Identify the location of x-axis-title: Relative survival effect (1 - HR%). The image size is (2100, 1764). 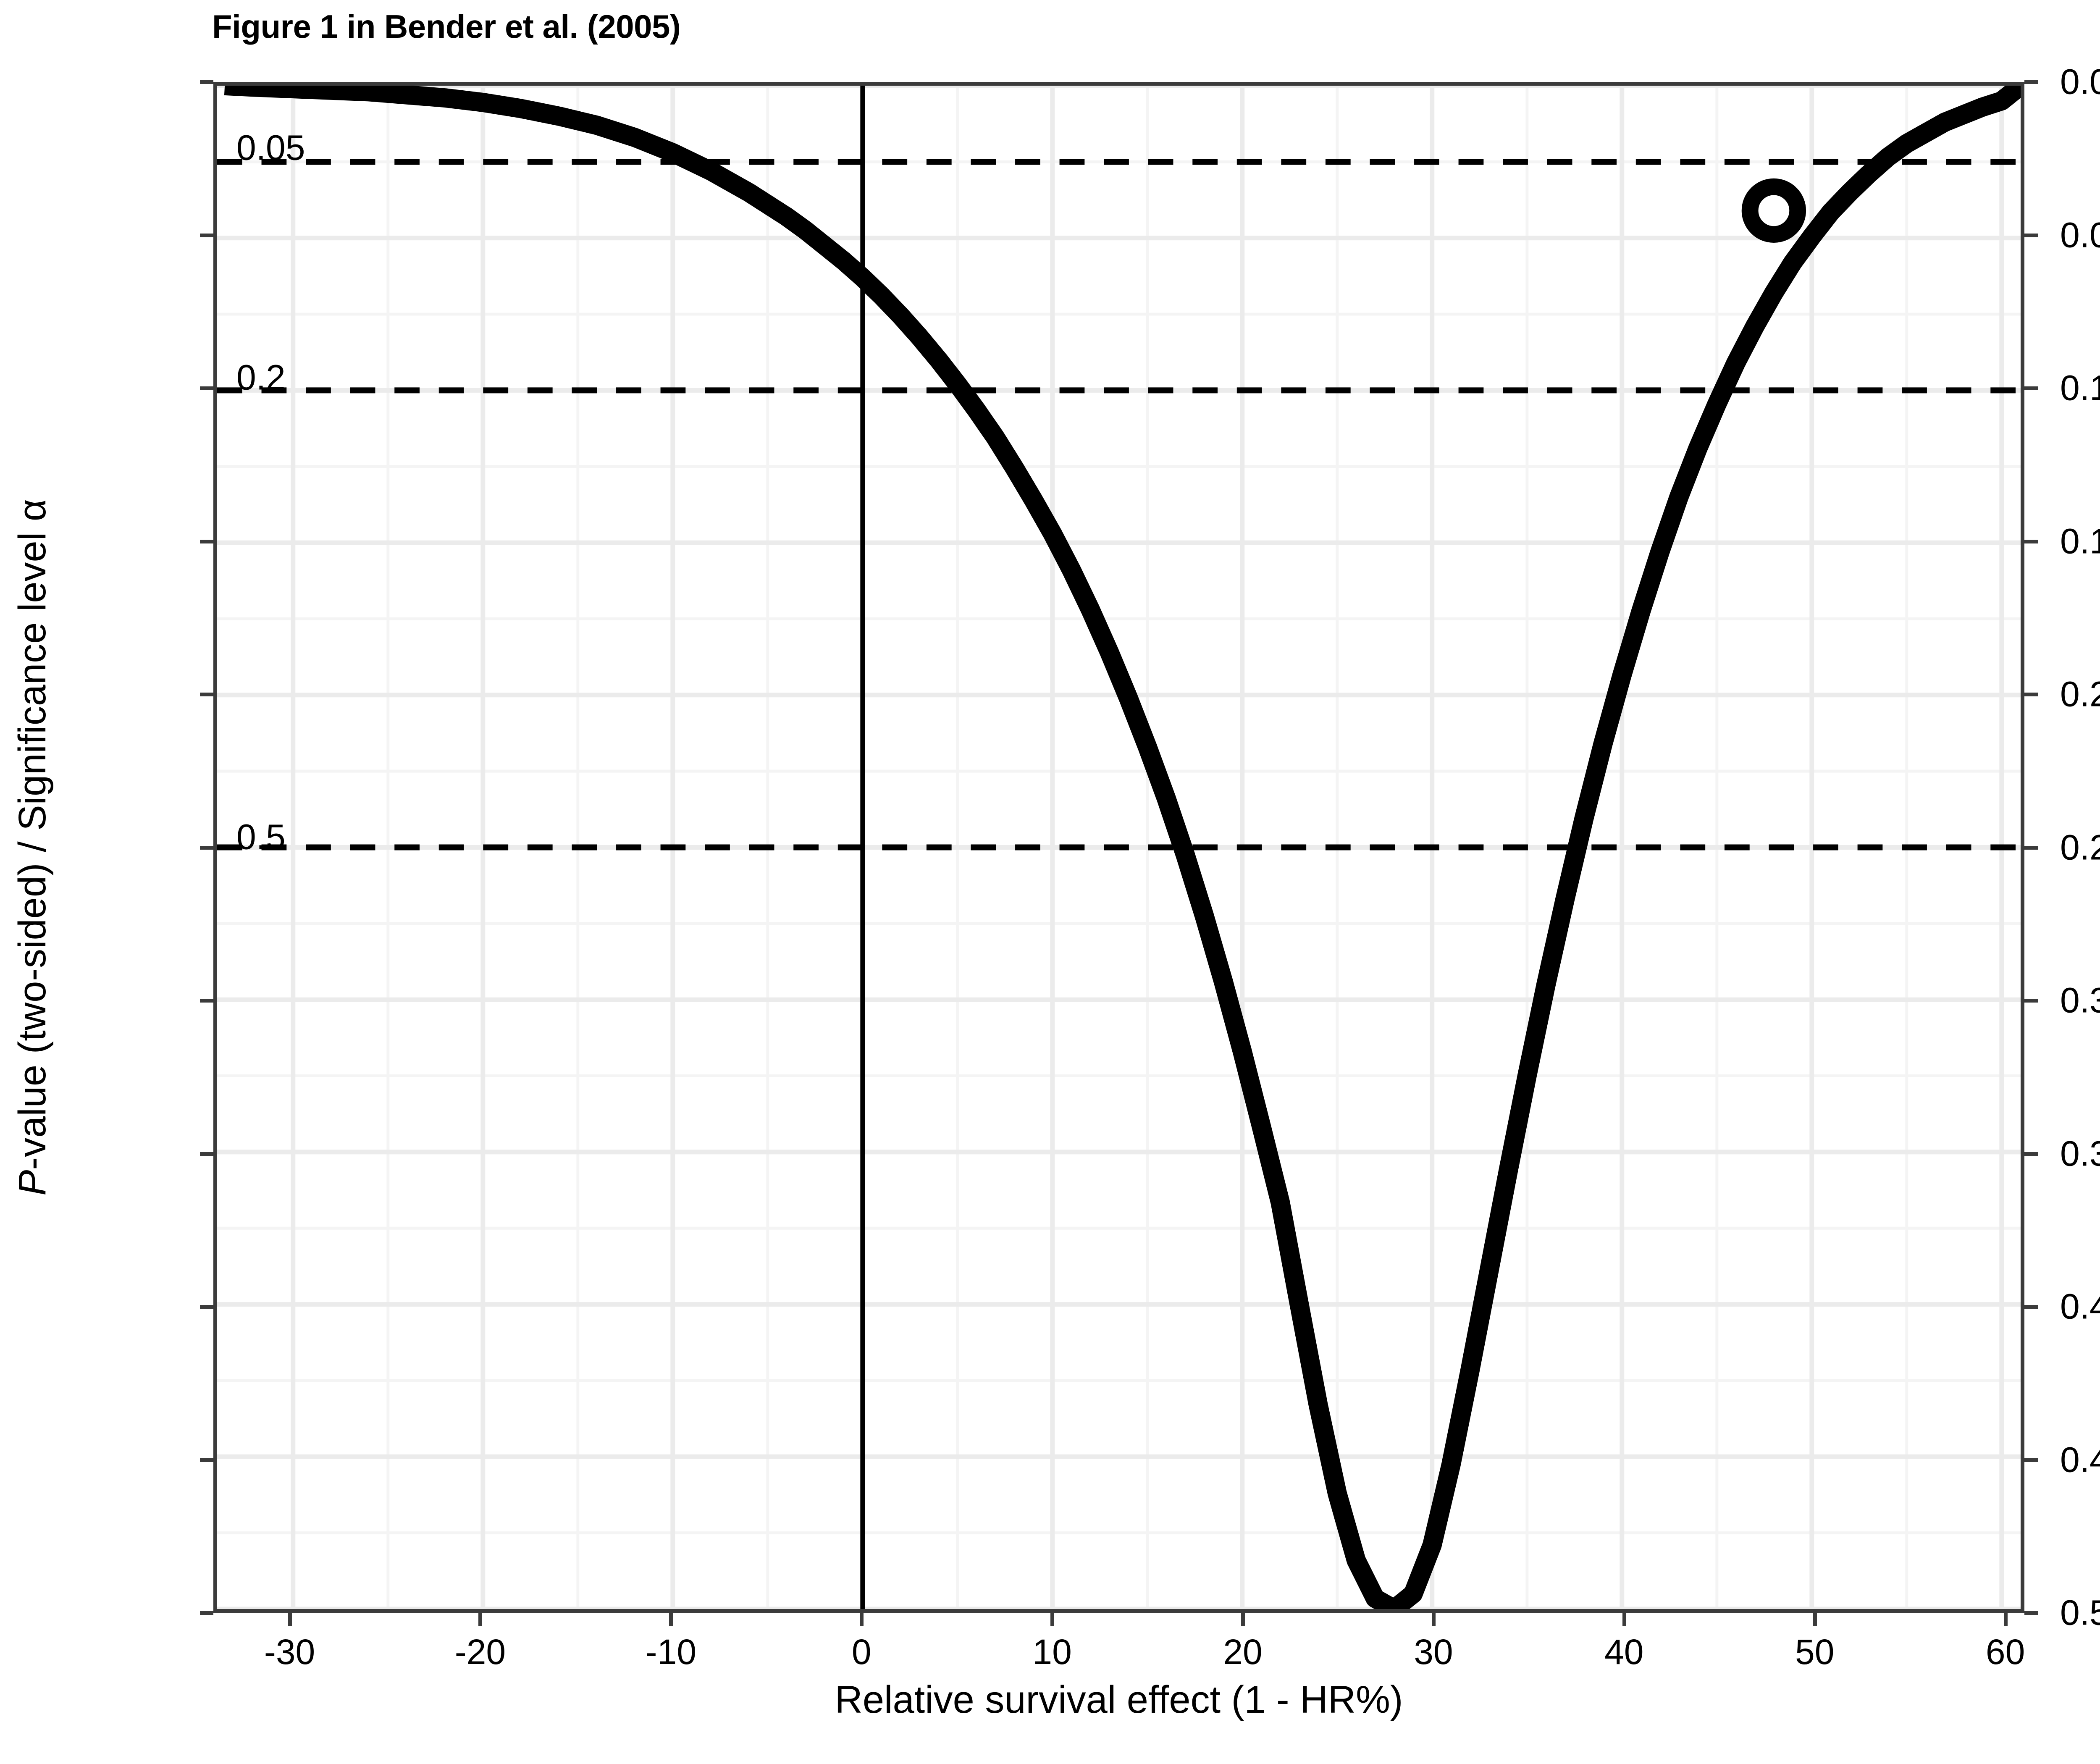
(1119, 1699).